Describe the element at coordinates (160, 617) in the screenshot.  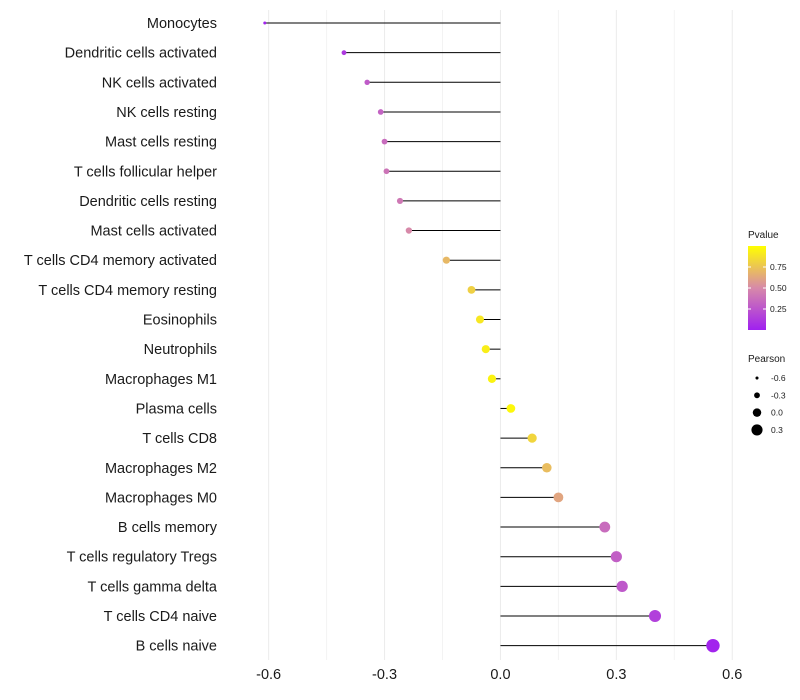
I see `category-label: T cells CD4 naive` at that location.